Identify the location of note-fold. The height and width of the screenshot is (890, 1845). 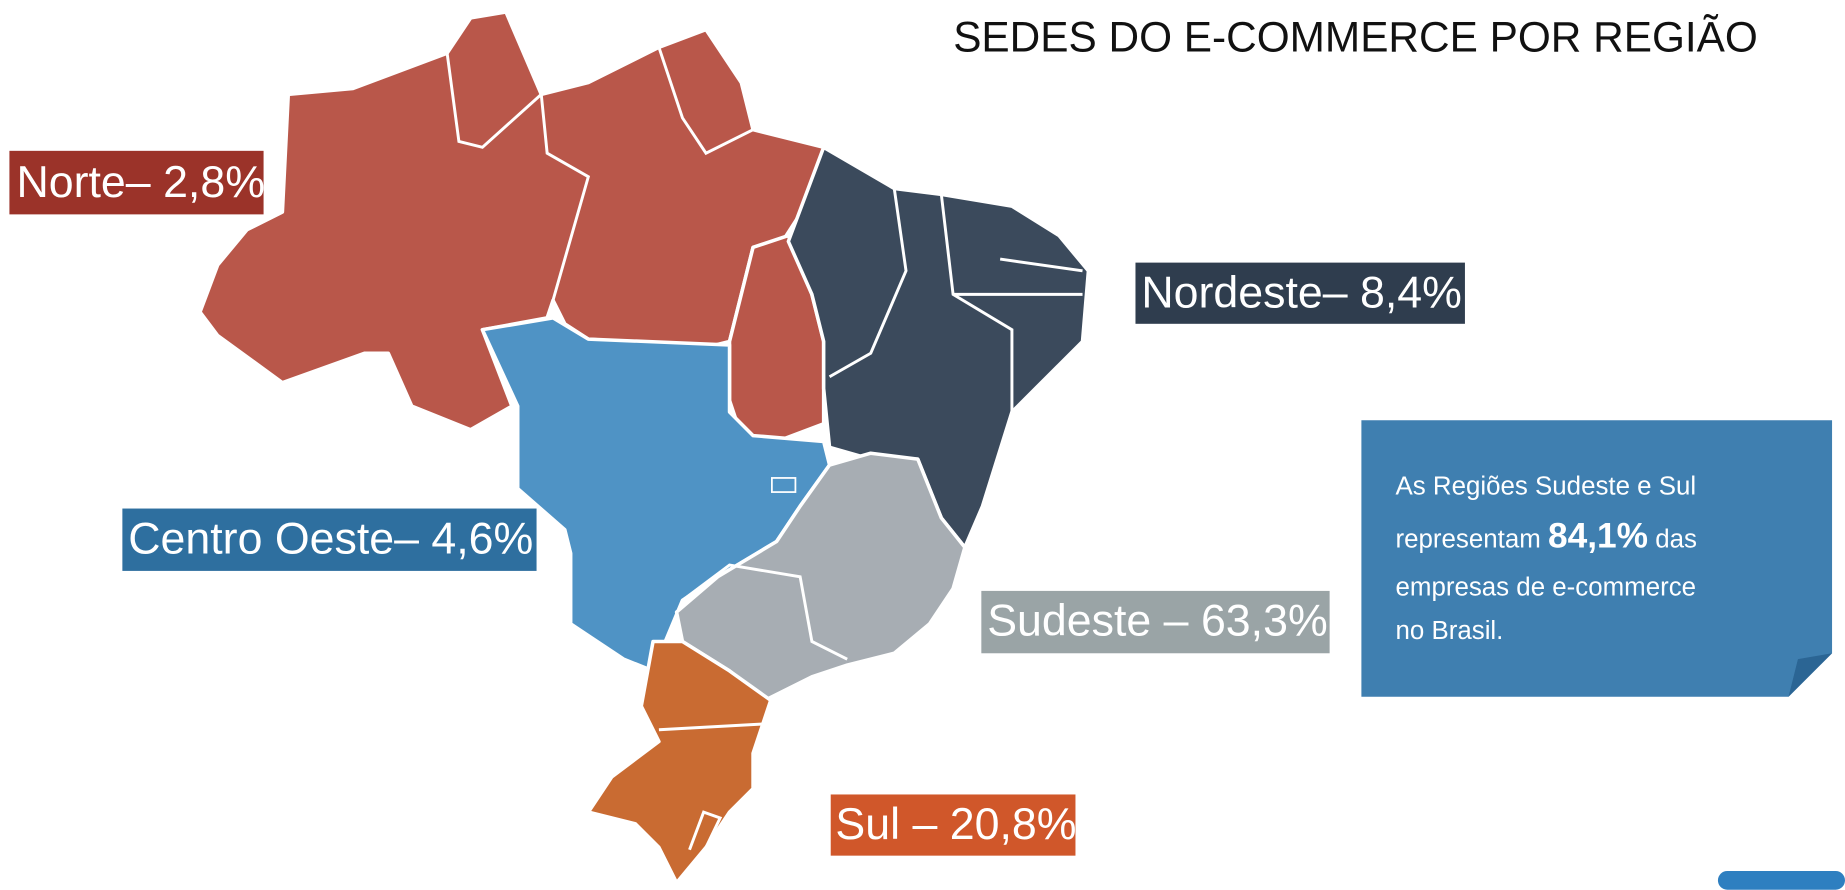
(1810, 675).